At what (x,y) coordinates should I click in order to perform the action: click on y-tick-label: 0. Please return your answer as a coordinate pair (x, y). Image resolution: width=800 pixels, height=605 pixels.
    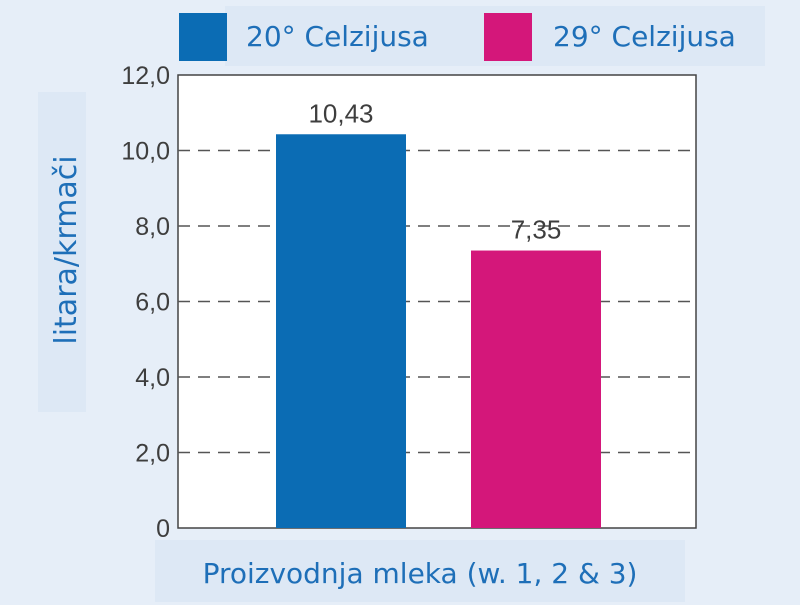
    Looking at the image, I should click on (163, 529).